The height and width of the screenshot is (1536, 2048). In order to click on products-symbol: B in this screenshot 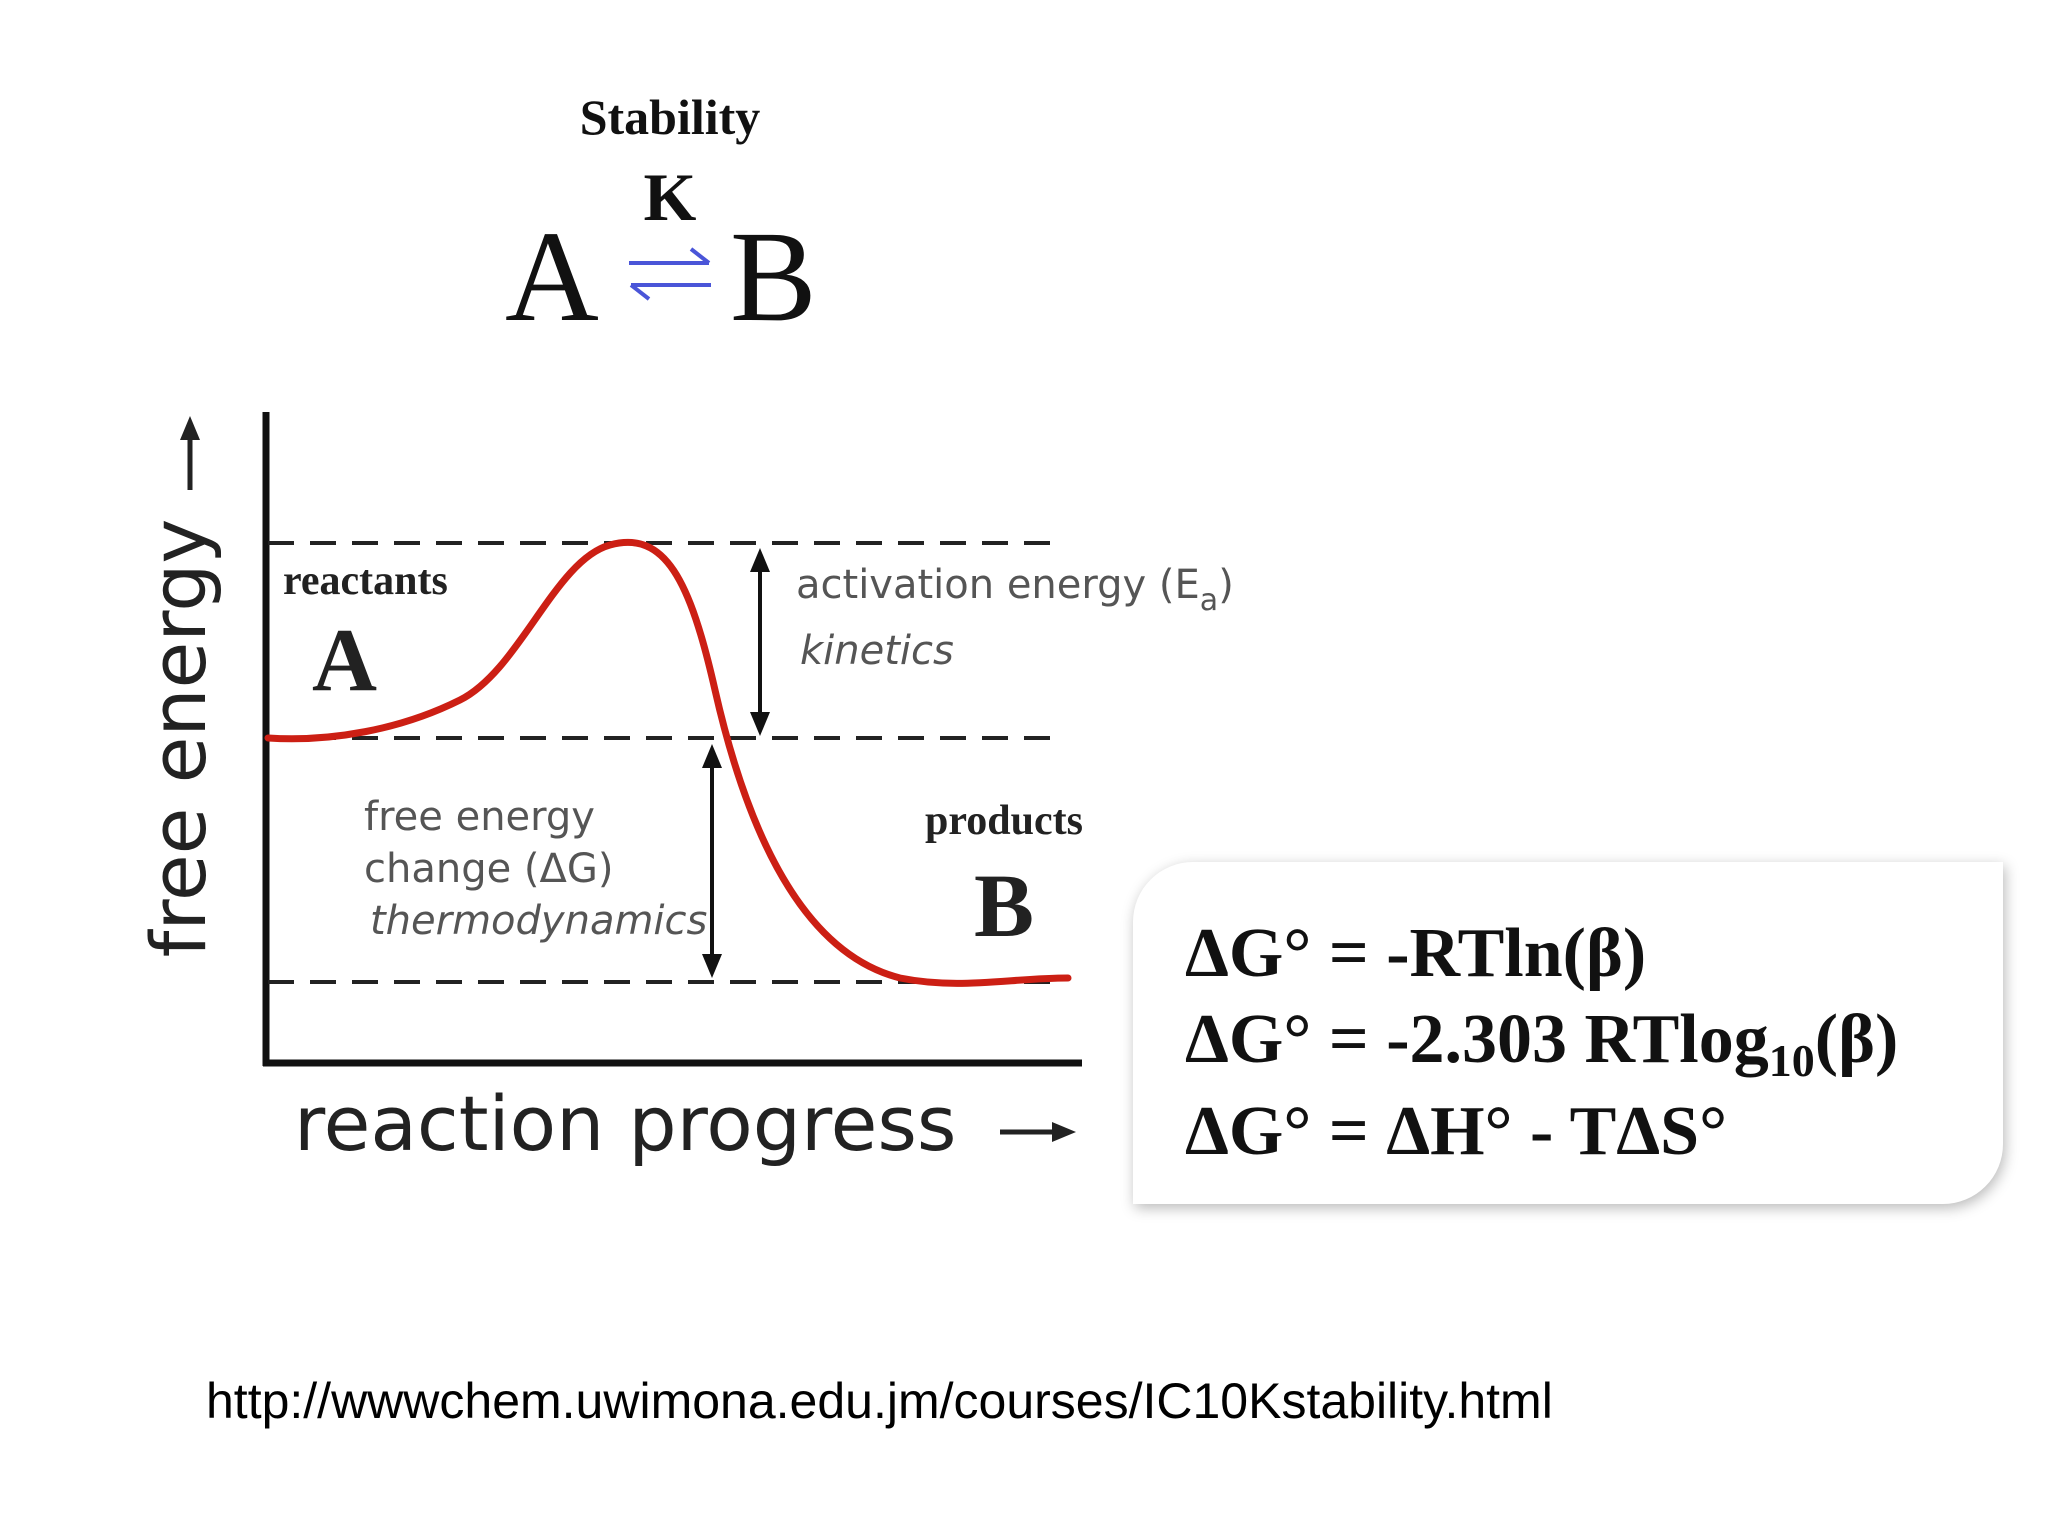, I will do `click(1004, 906)`.